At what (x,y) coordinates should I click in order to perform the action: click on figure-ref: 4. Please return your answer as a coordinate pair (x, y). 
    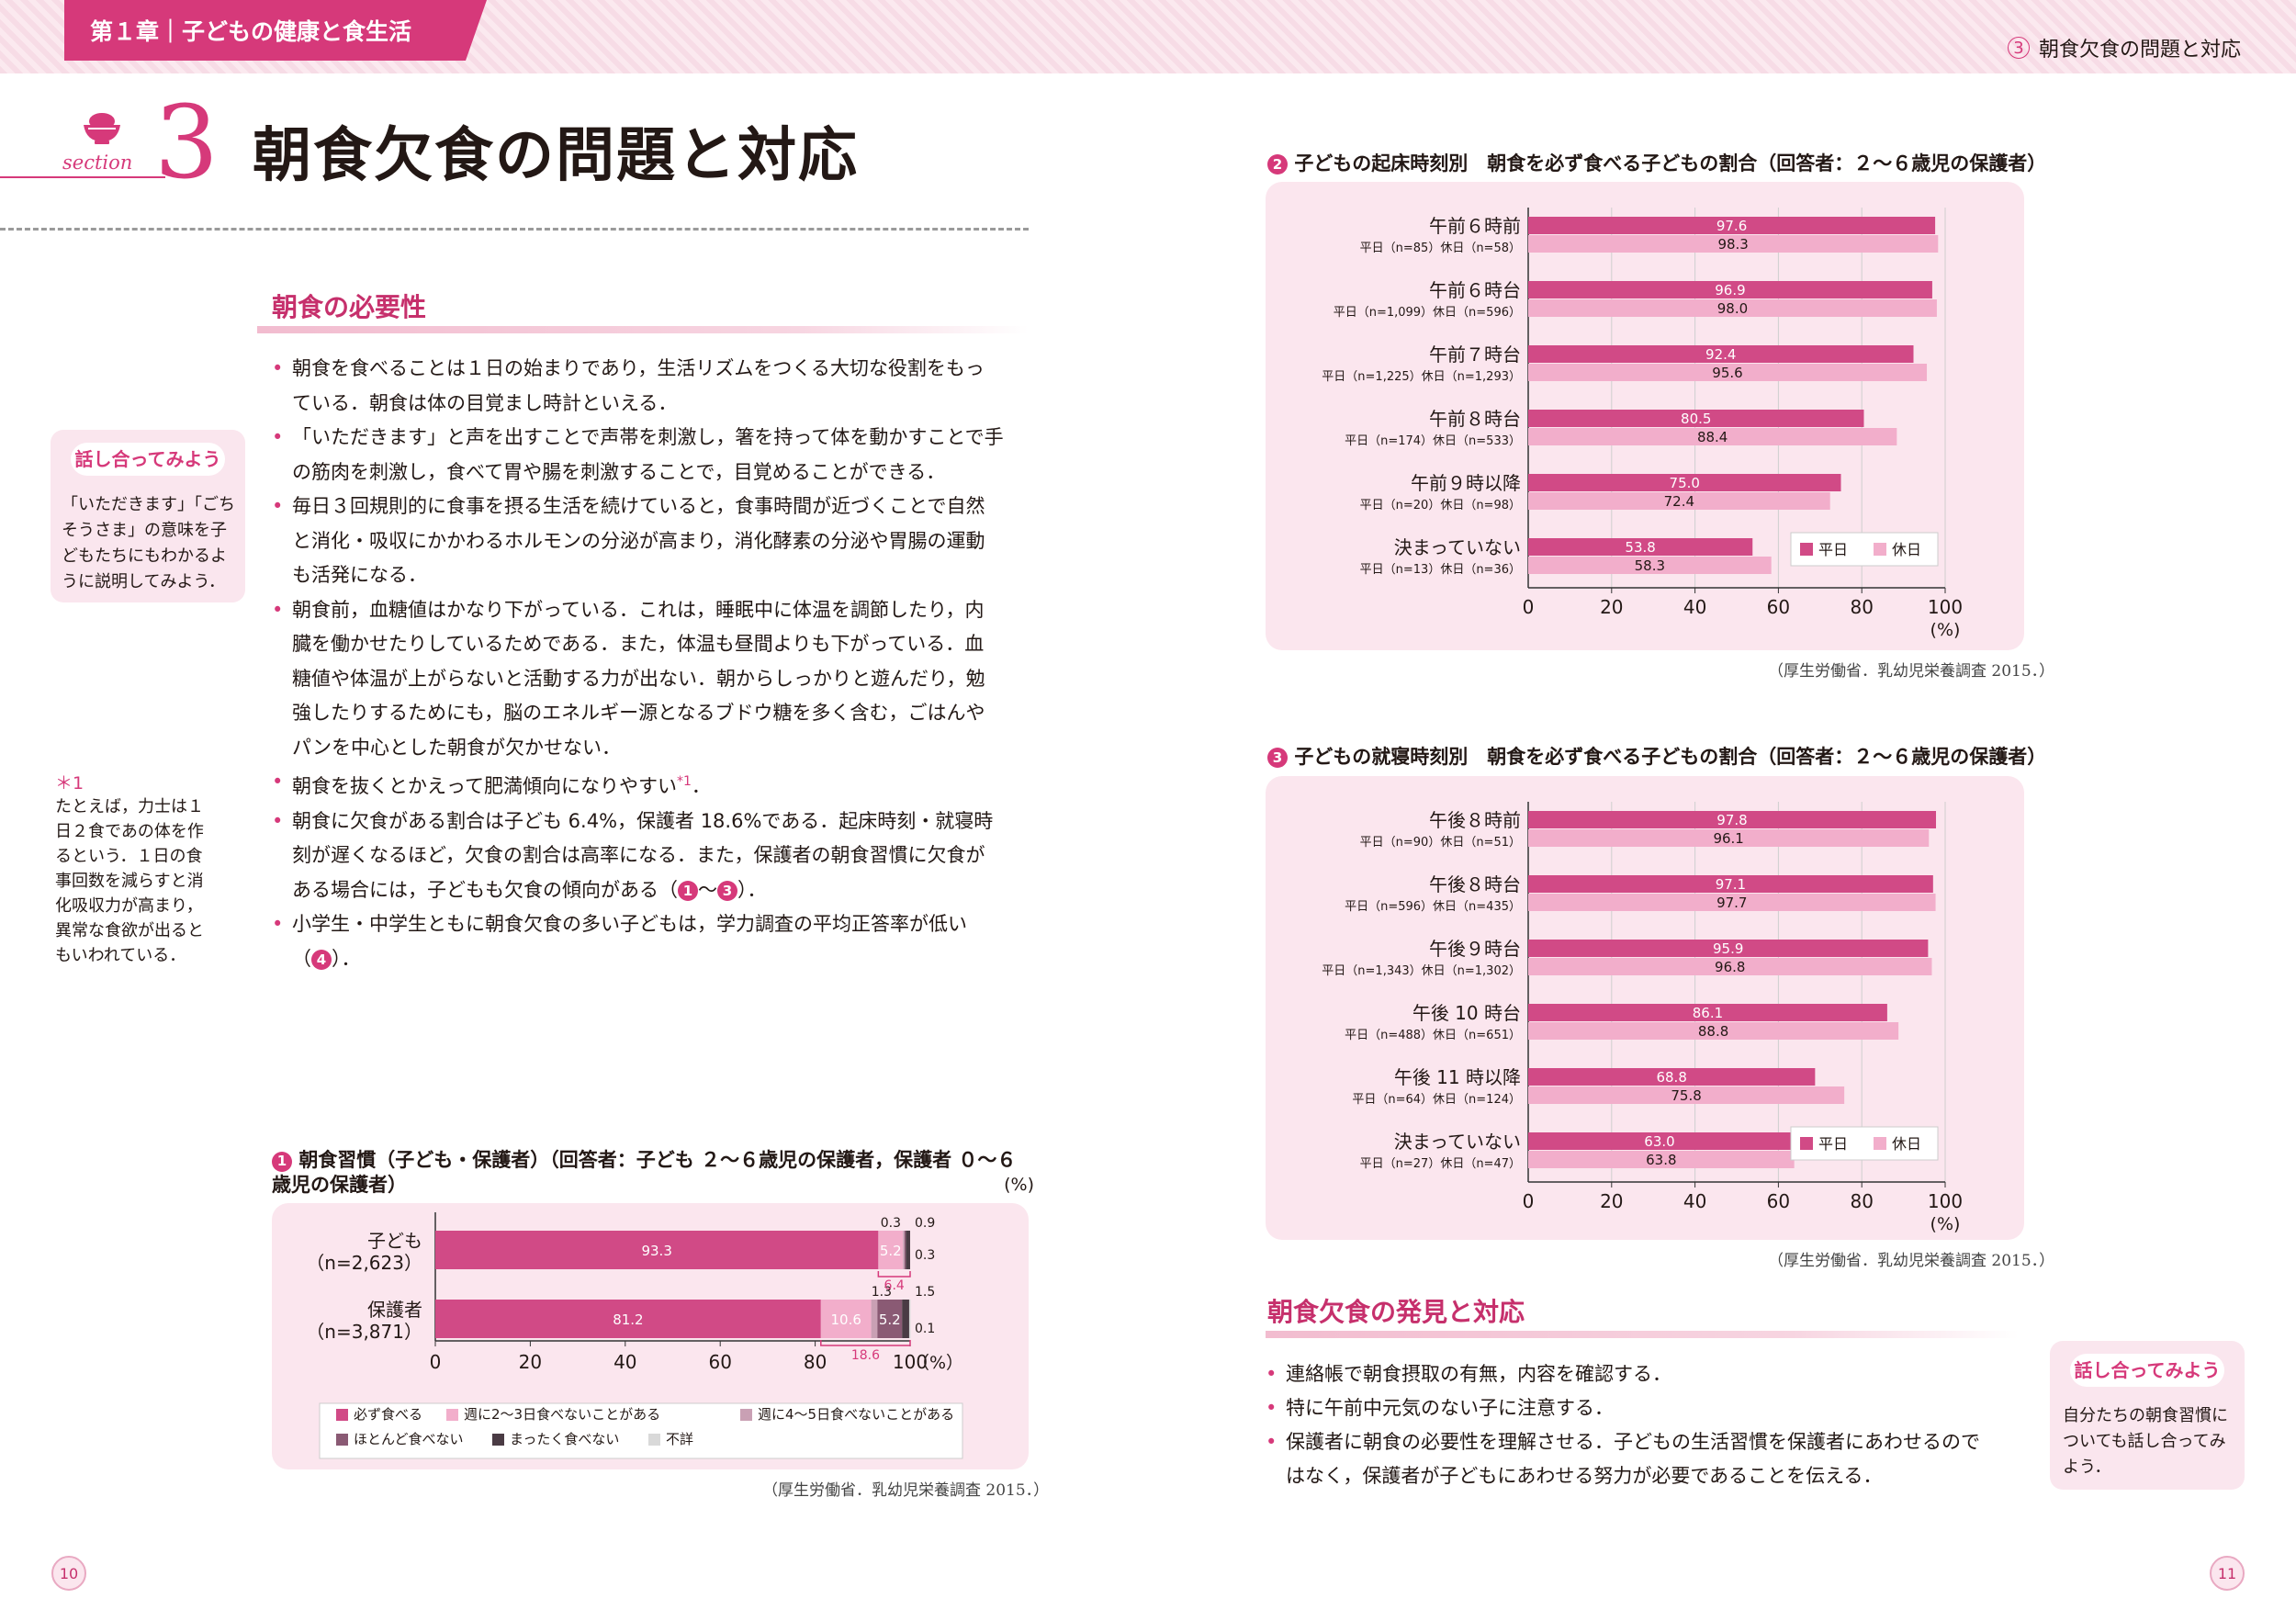
    Looking at the image, I should click on (321, 960).